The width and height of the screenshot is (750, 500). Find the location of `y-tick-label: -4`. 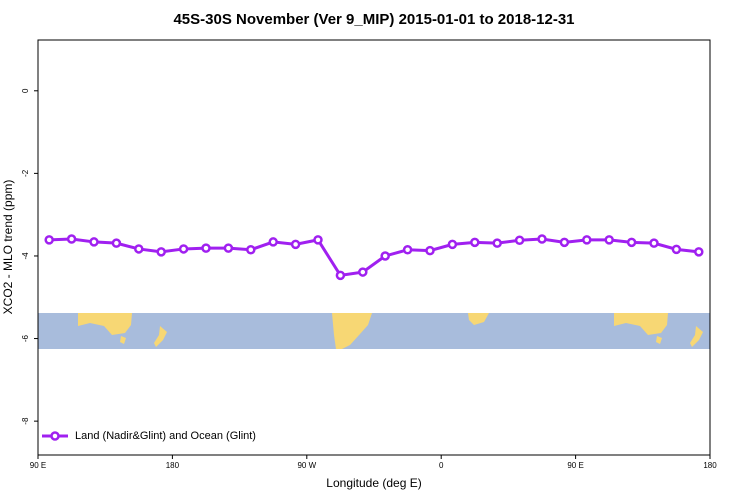

y-tick-label: -4 is located at coordinates (25, 256).